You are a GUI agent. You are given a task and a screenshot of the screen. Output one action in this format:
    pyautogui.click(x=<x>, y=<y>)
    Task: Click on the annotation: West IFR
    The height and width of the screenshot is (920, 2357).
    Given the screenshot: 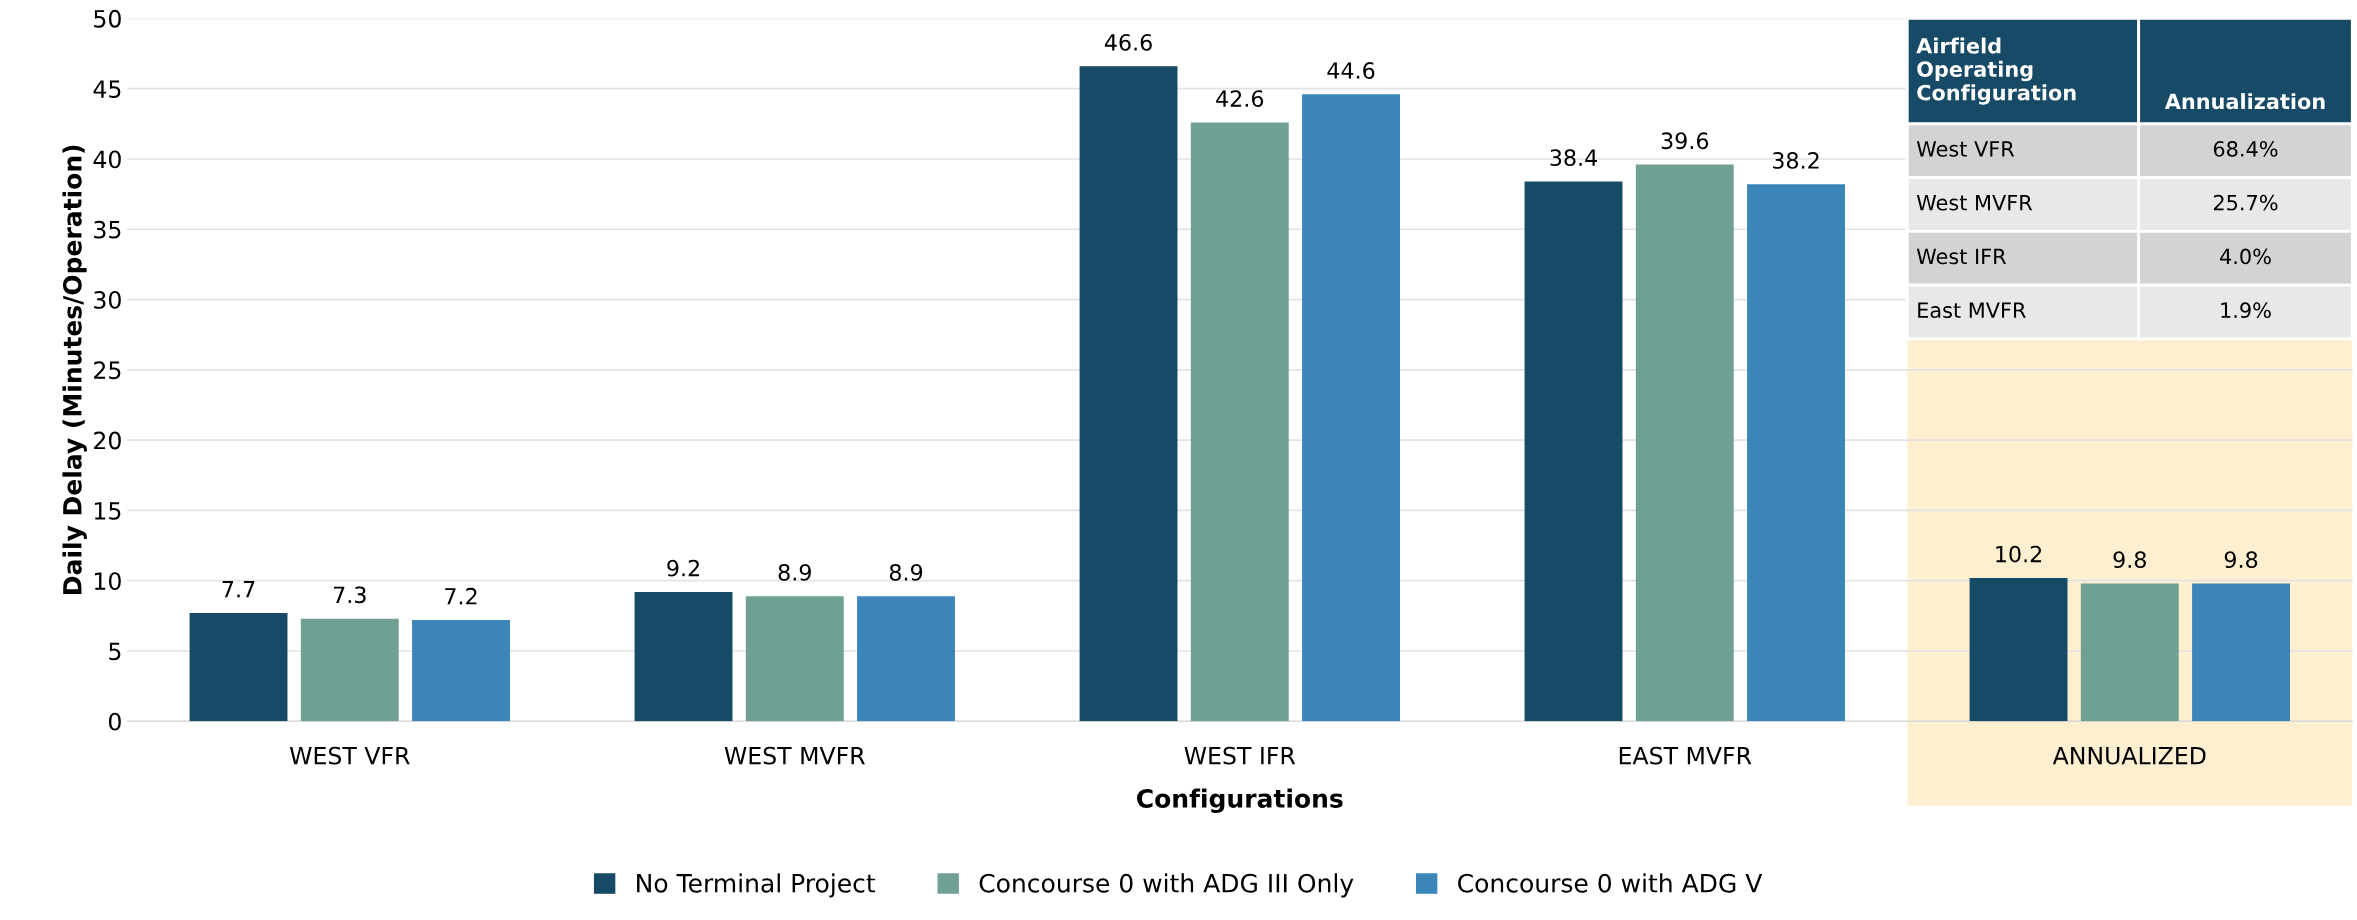 What is the action you would take?
    pyautogui.click(x=1961, y=256)
    